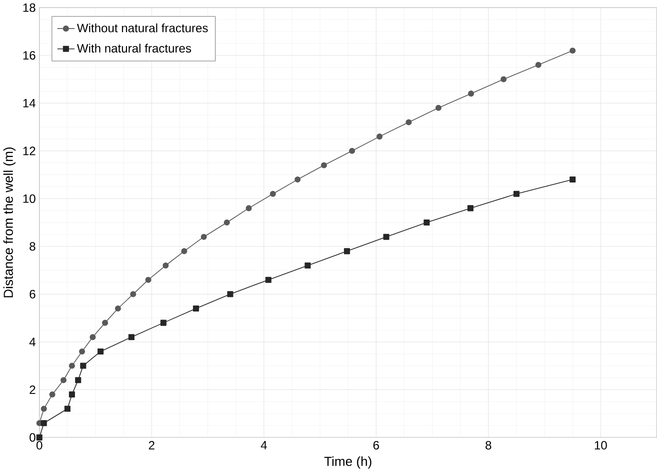 The height and width of the screenshot is (472, 657). I want to click on y-axis-title: Distance from the well (m), so click(9, 223).